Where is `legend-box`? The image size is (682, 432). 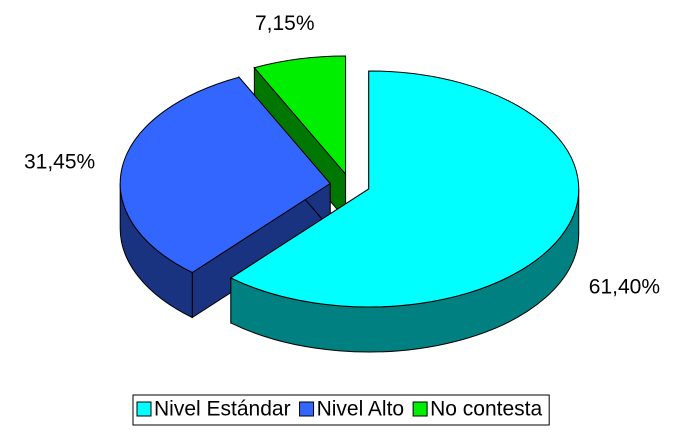 legend-box is located at coordinates (341, 410).